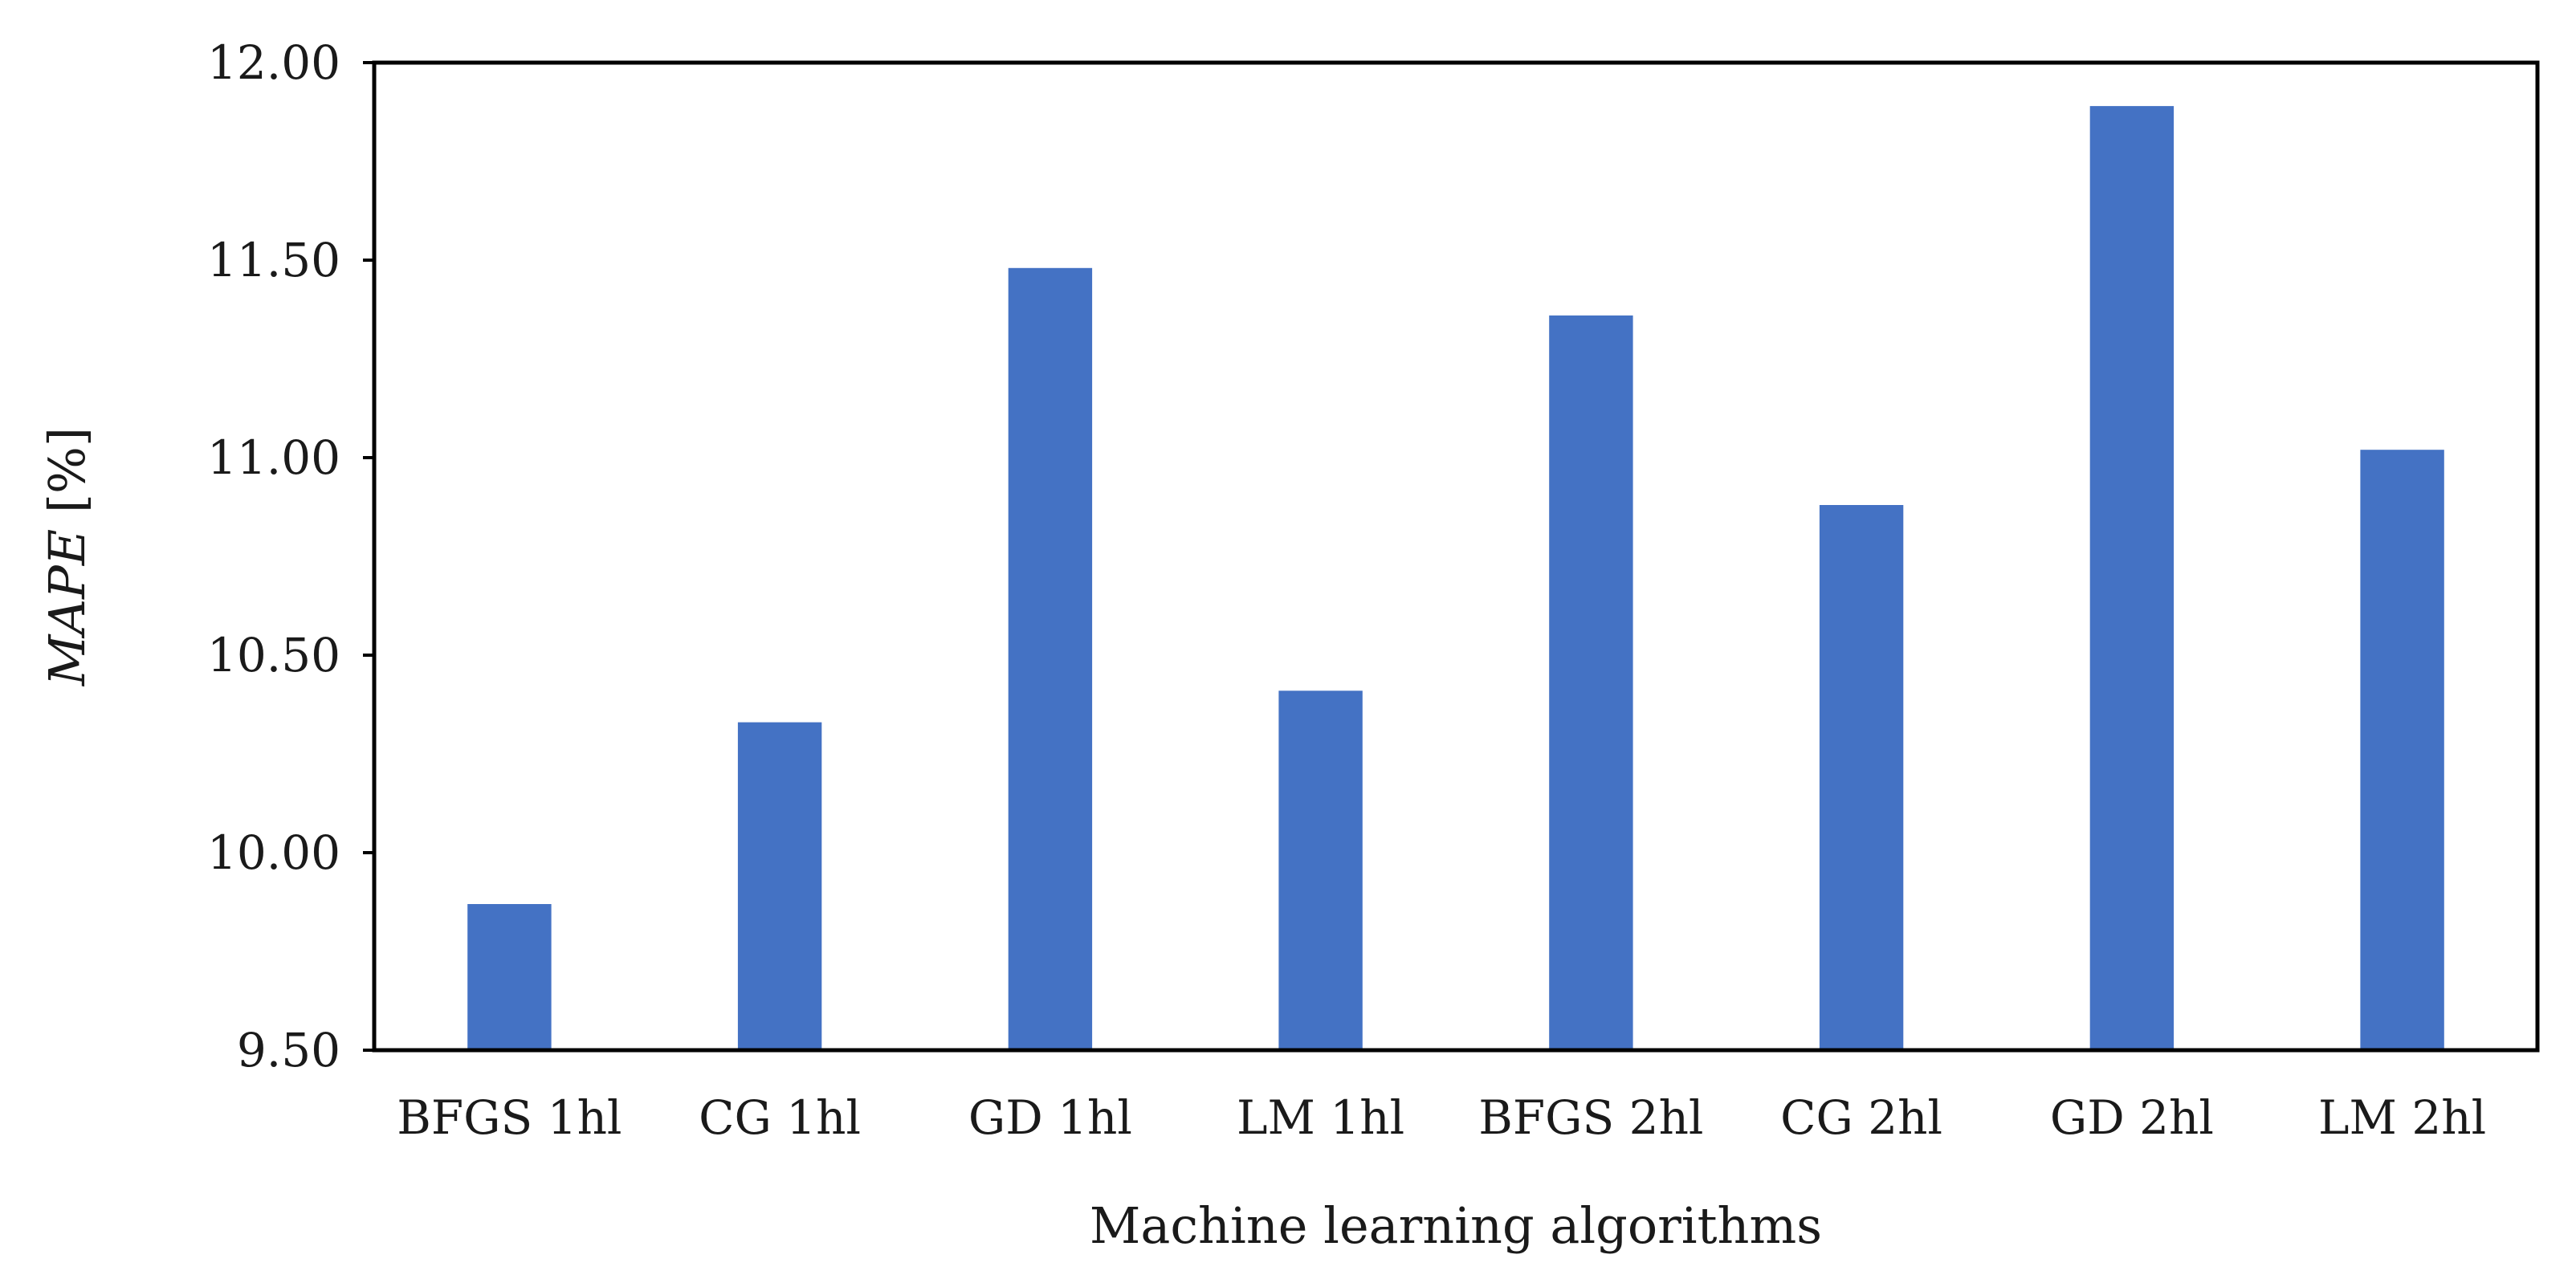  What do you see at coordinates (2402, 750) in the screenshot?
I see `bar-lm-2hl` at bounding box center [2402, 750].